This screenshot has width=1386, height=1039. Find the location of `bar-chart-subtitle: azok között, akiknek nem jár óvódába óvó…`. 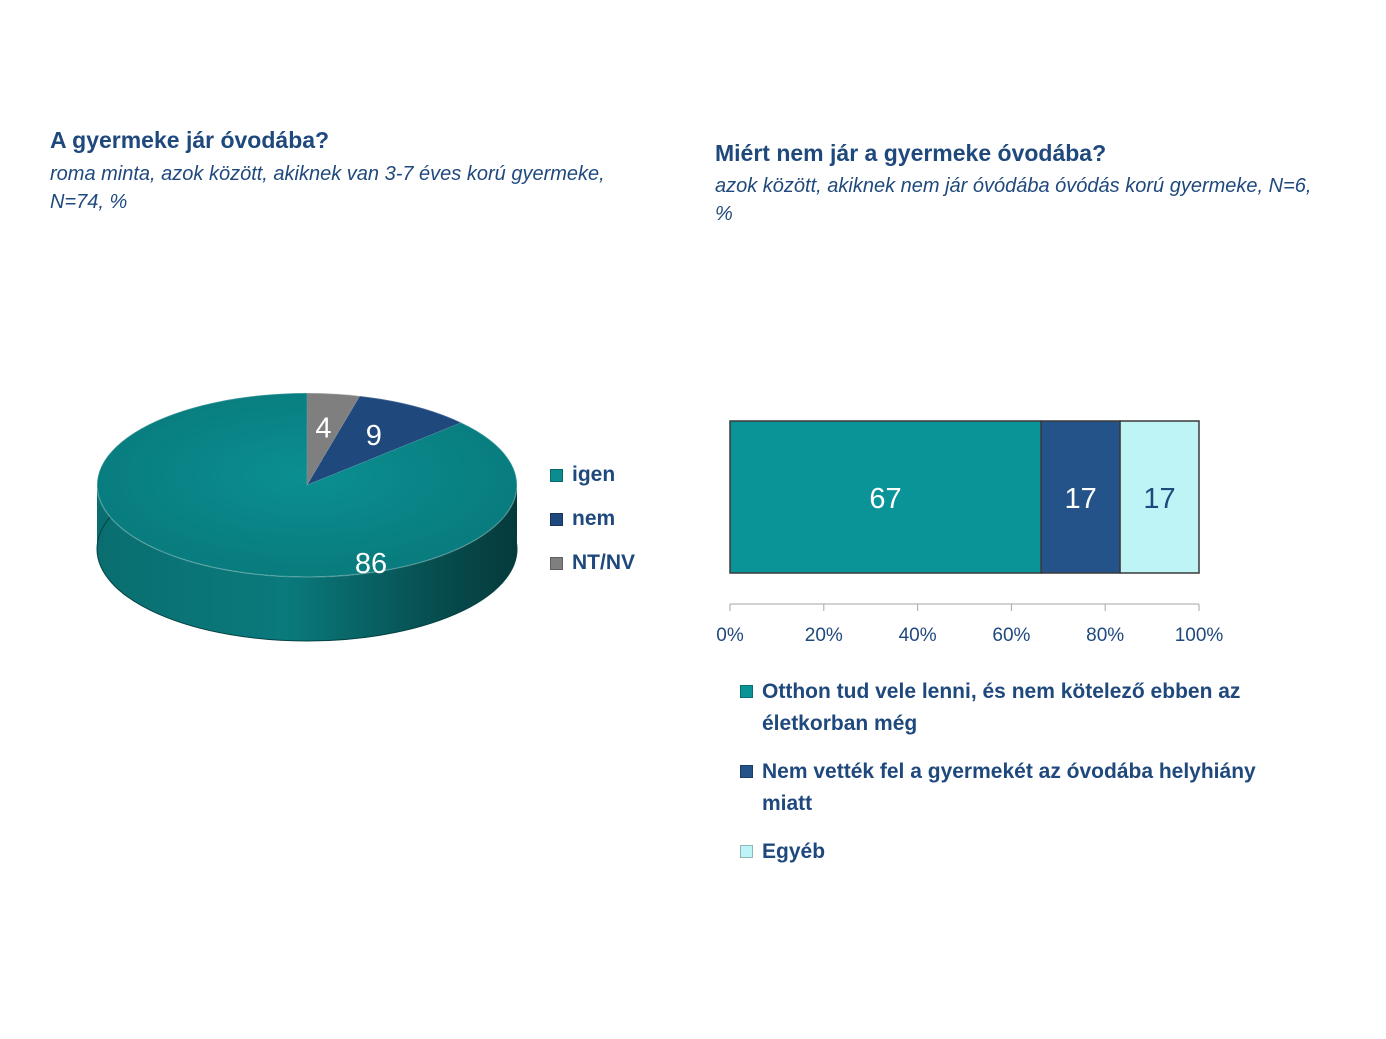

bar-chart-subtitle: azok között, akiknek nem jár óvódába óvó… is located at coordinates (1013, 200).